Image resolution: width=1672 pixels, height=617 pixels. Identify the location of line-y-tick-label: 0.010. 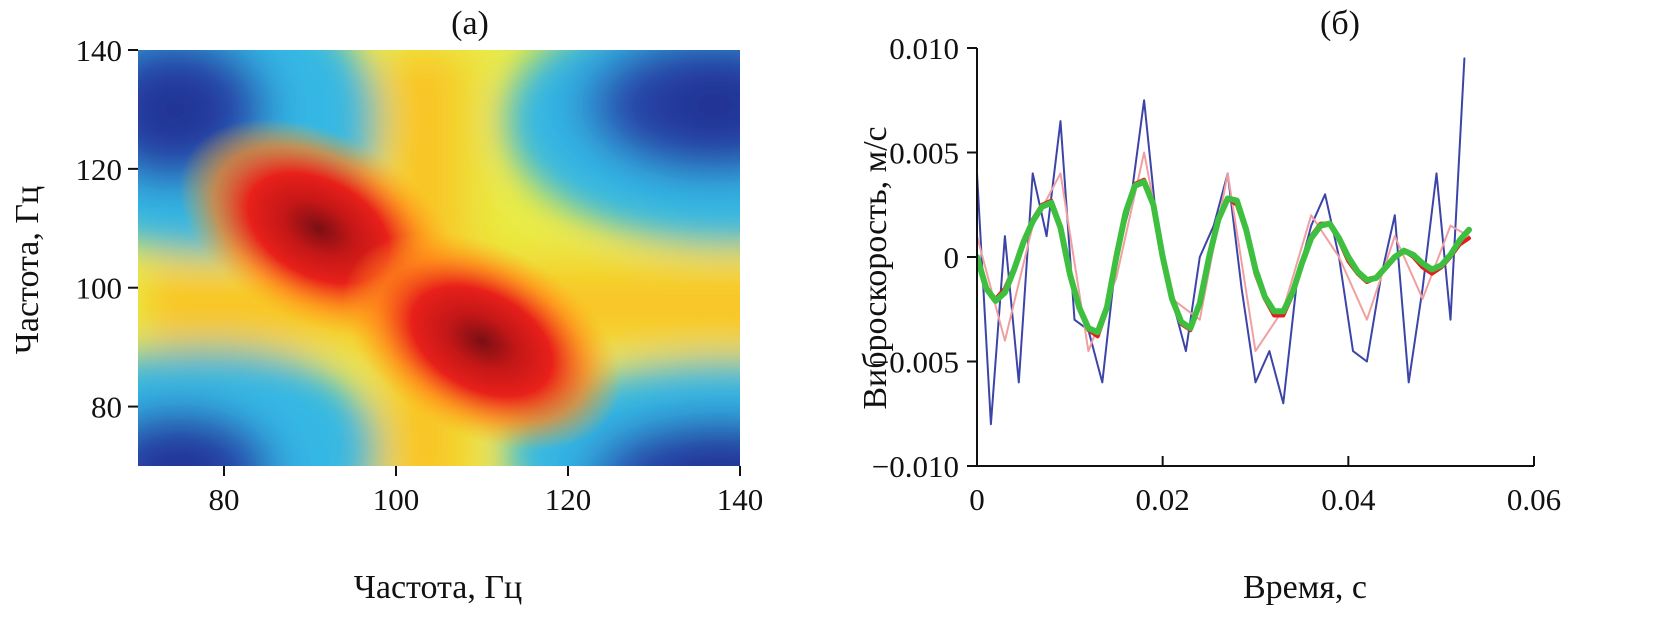
(924, 48).